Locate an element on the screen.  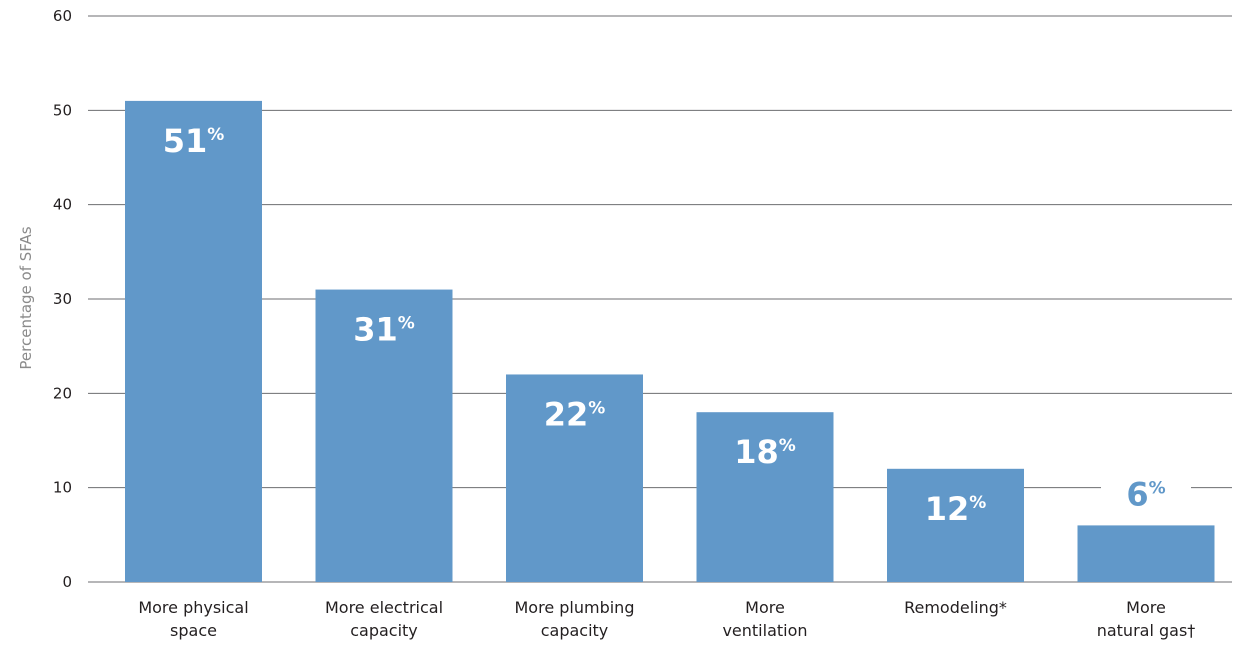
data-label: 18% is located at coordinates (765, 452).